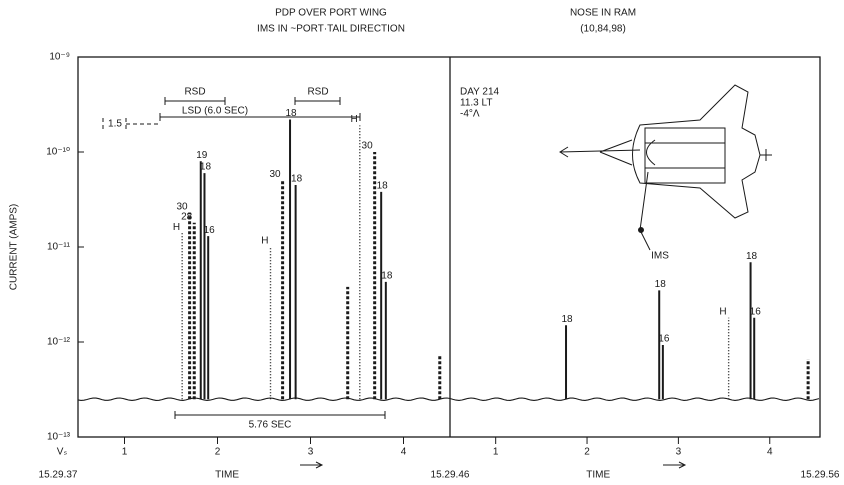 This screenshot has height=485, width=844. What do you see at coordinates (660, 256) in the screenshot?
I see `annotation: IMS` at bounding box center [660, 256].